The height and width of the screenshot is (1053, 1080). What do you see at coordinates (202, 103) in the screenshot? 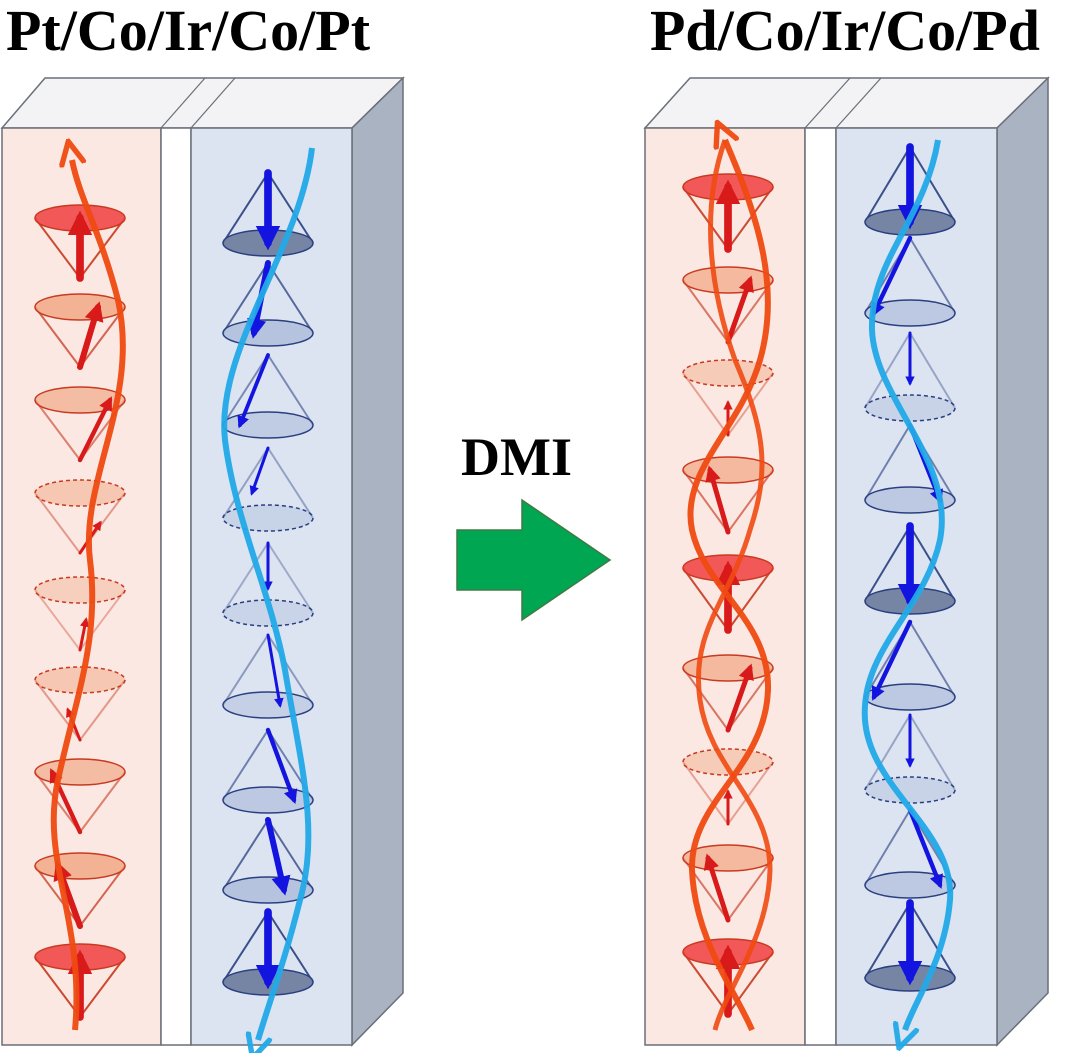
I see `left-slab-top` at bounding box center [202, 103].